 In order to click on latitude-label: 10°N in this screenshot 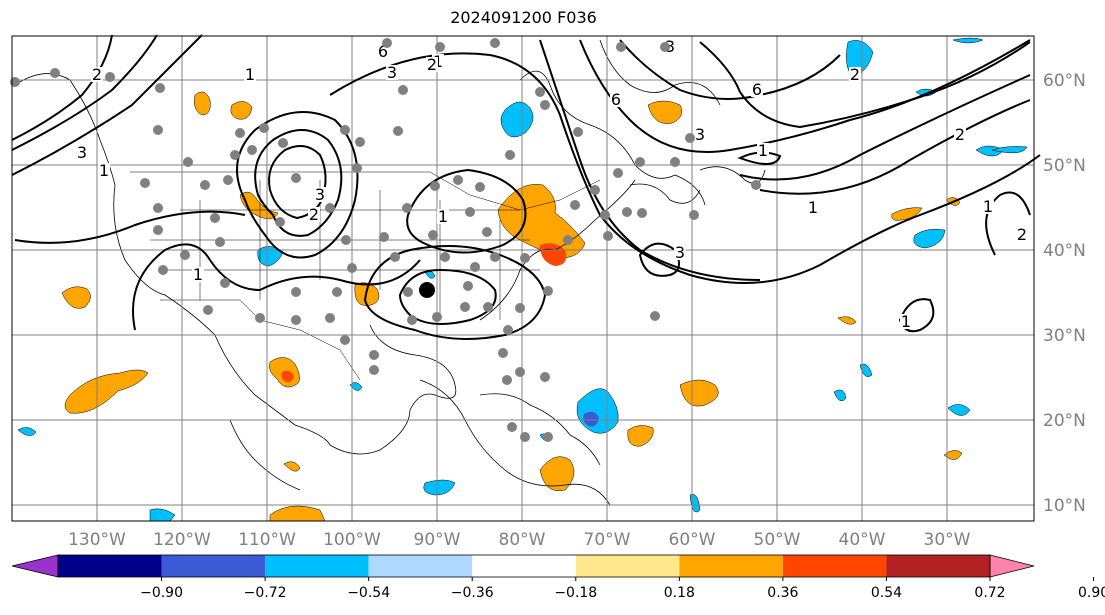, I will do `click(1064, 506)`.